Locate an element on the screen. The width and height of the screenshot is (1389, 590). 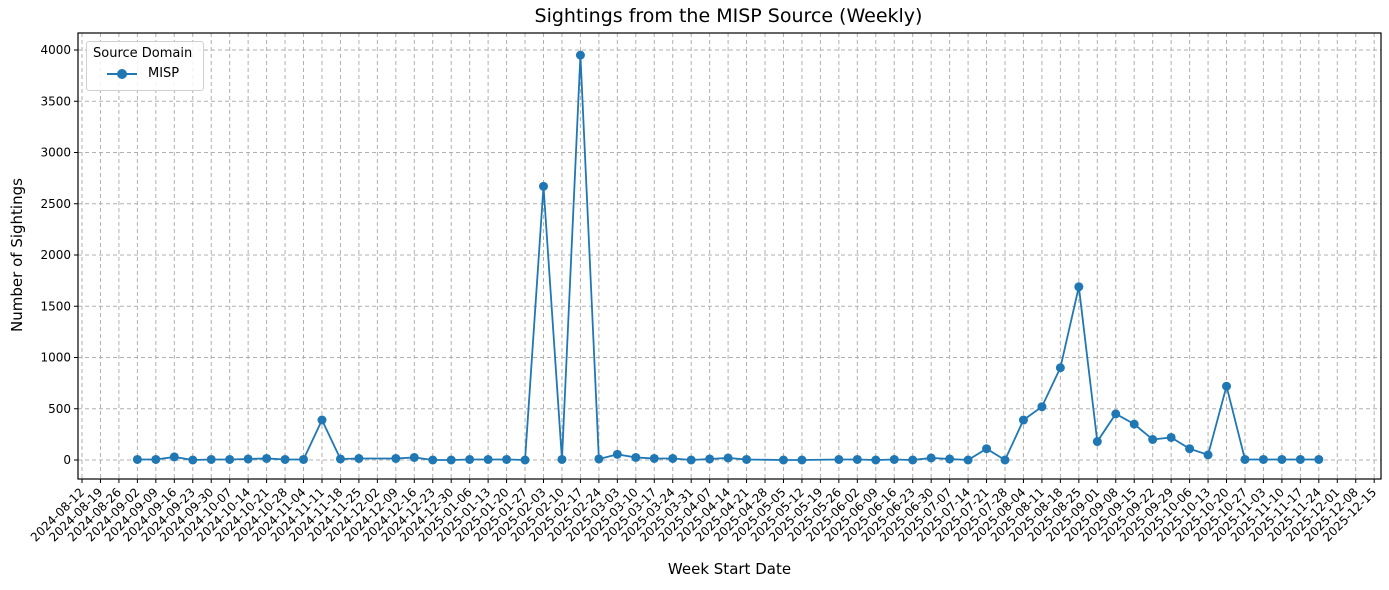
y-tick-label: 1000 is located at coordinates (55, 358).